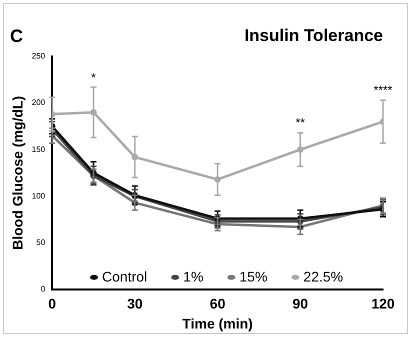  What do you see at coordinates (253, 276) in the screenshot?
I see `legend-label: 15%` at bounding box center [253, 276].